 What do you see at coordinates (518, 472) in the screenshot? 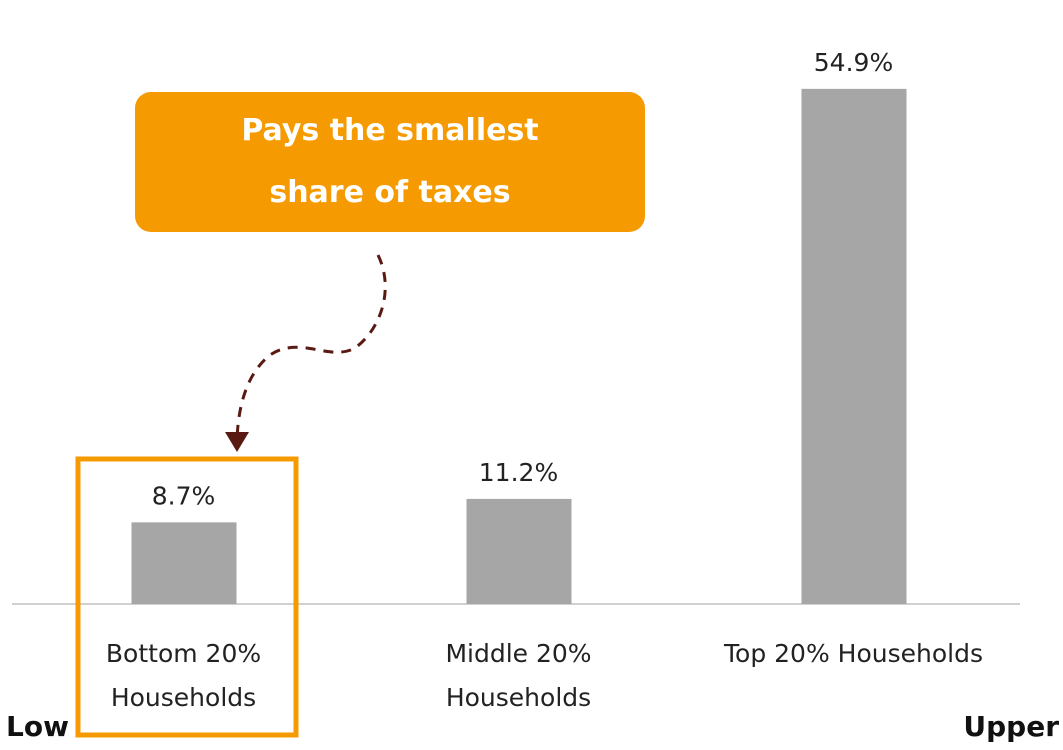
I see `data-label: 11.2%` at bounding box center [518, 472].